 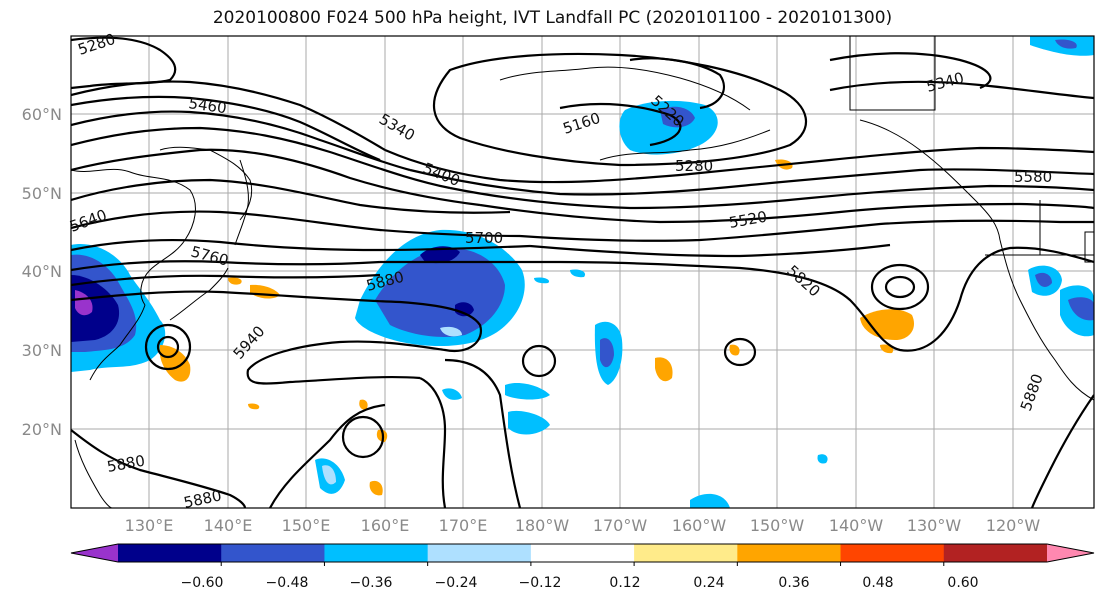 I want to click on colorbar-extend-high, so click(x=1070, y=553).